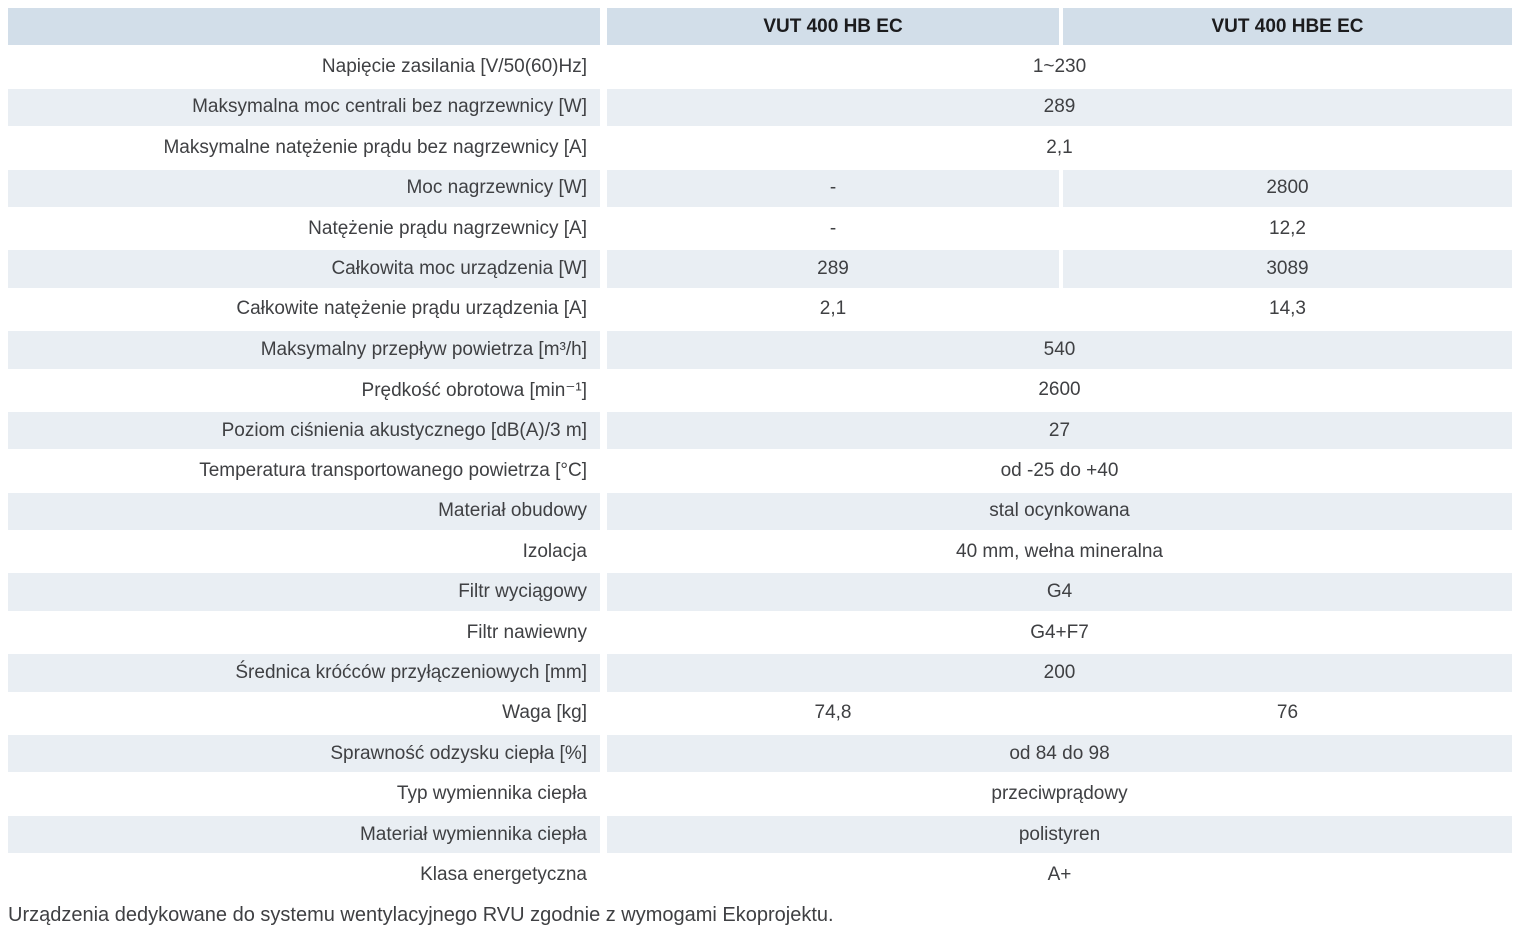 The height and width of the screenshot is (939, 1517). I want to click on row-label: Prędkość obrotowa [min⁻¹], so click(307, 390).